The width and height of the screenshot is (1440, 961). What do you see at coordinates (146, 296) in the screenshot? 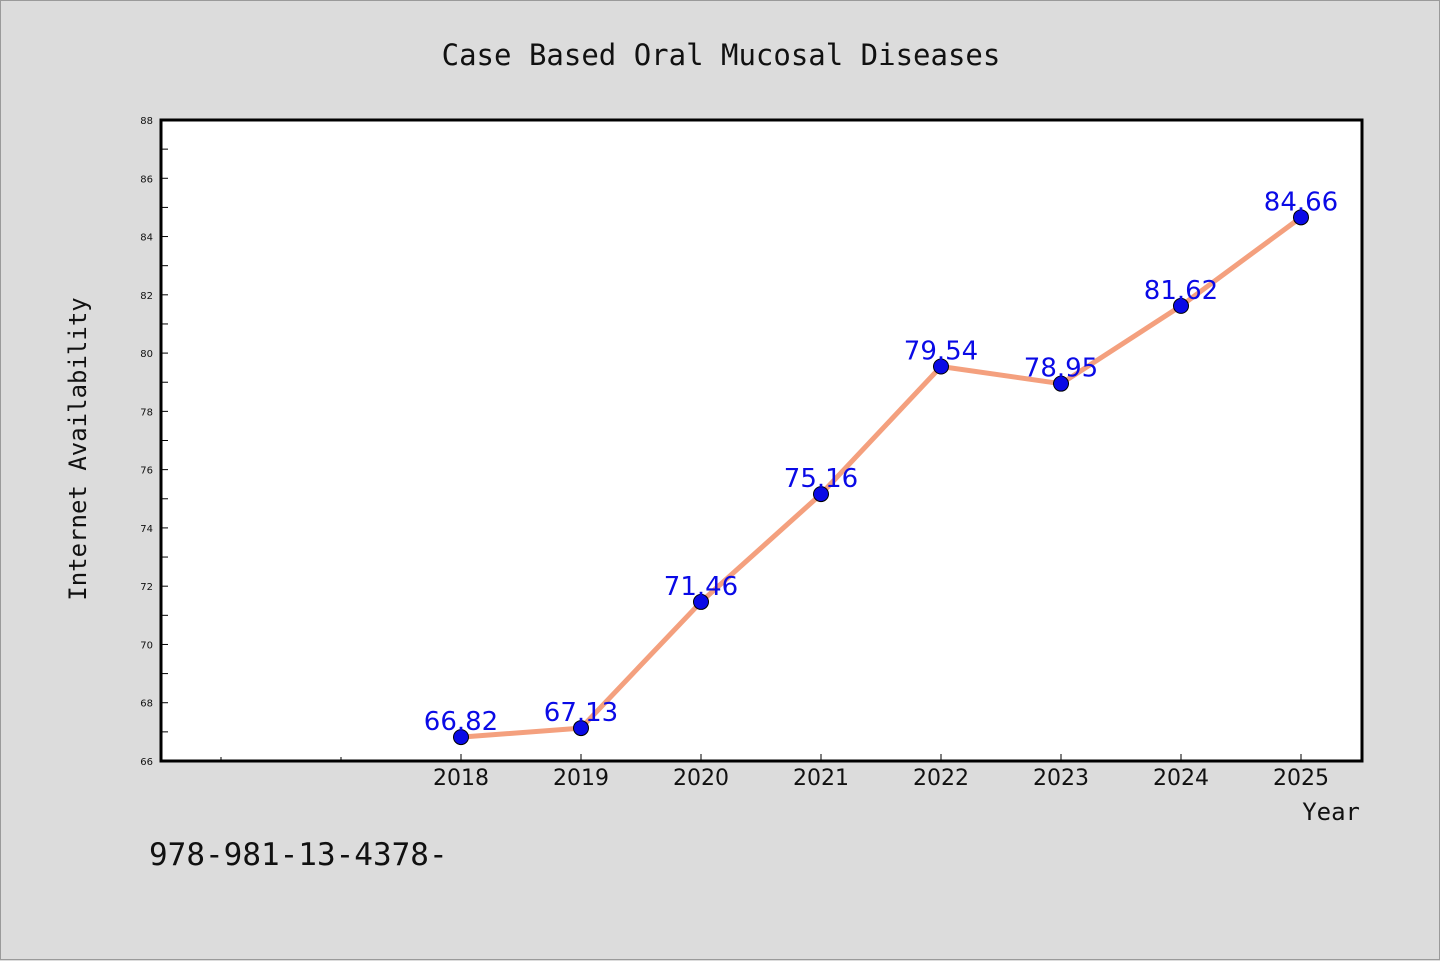
I see `y-tick-label: 82` at bounding box center [146, 296].